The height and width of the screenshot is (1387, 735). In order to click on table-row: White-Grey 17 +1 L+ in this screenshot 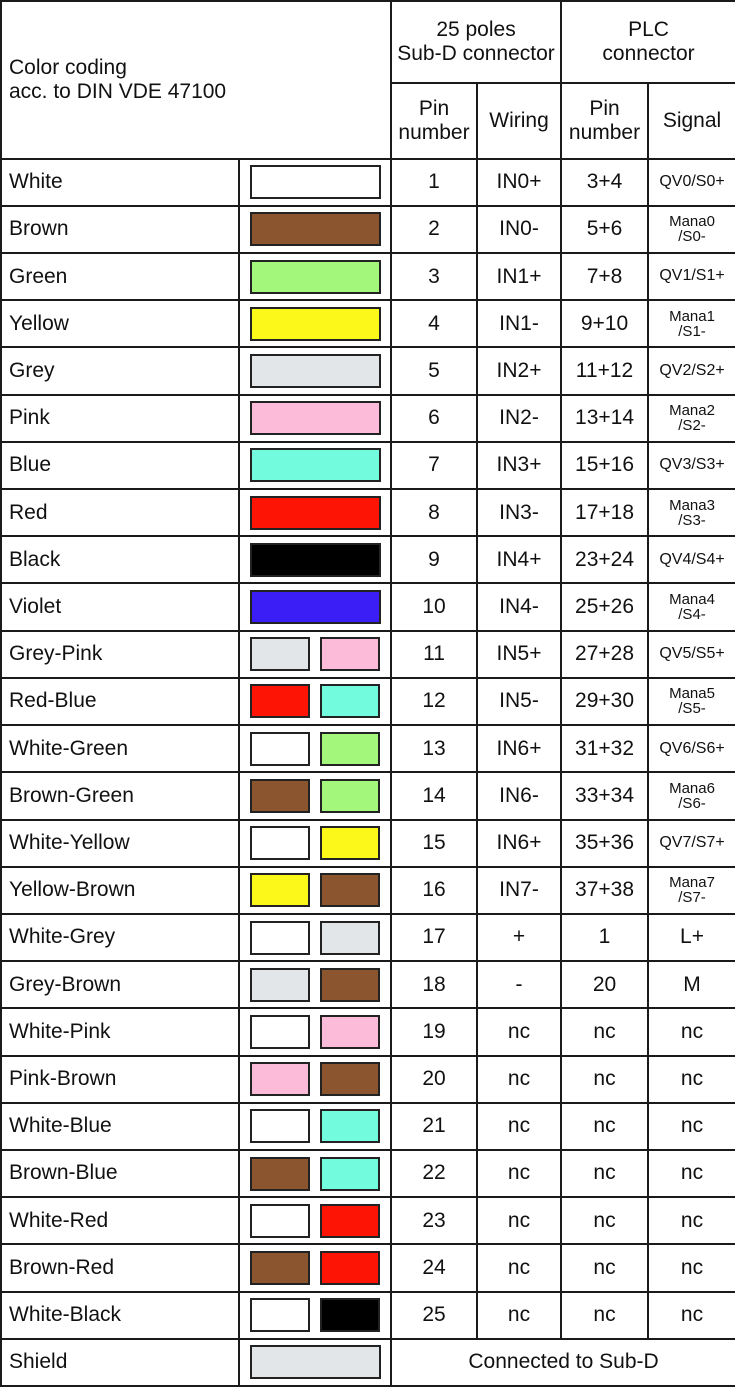, I will do `click(367, 937)`.